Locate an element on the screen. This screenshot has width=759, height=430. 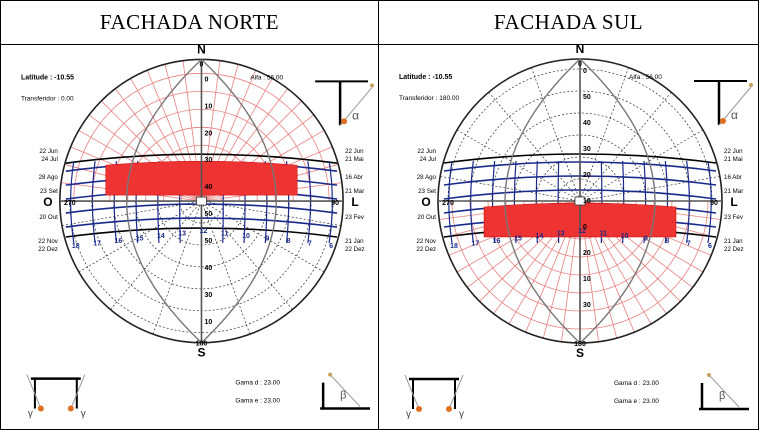
icon-stroke is located at coordinates (412, 392).